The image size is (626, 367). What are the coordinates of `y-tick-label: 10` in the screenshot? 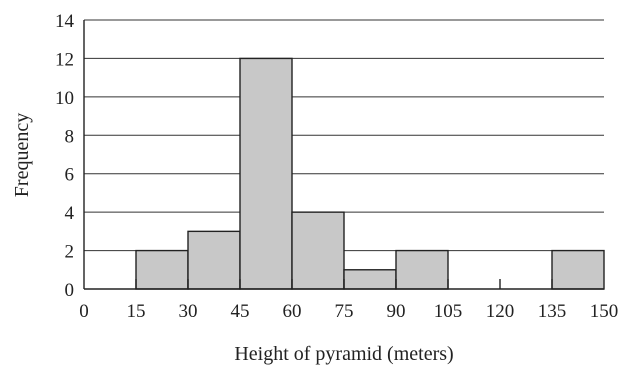 It's located at (64, 98).